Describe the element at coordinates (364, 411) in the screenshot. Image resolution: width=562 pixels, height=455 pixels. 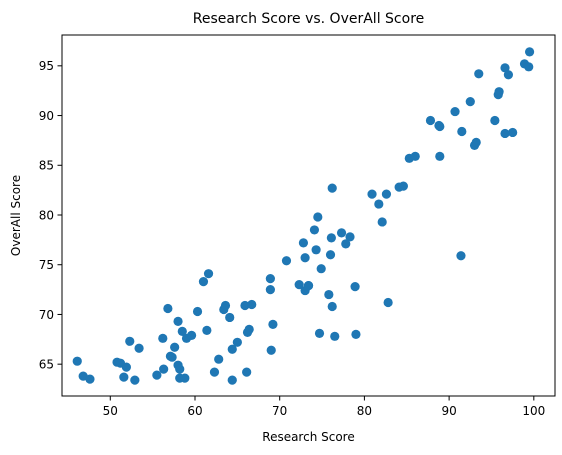
I see `x-tick-label: 80` at that location.